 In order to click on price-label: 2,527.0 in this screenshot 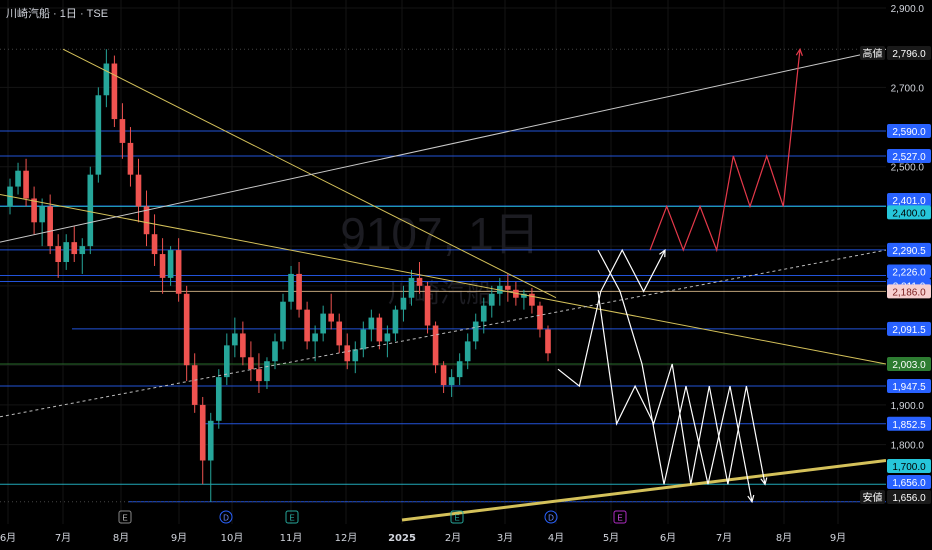, I will do `click(909, 156)`.